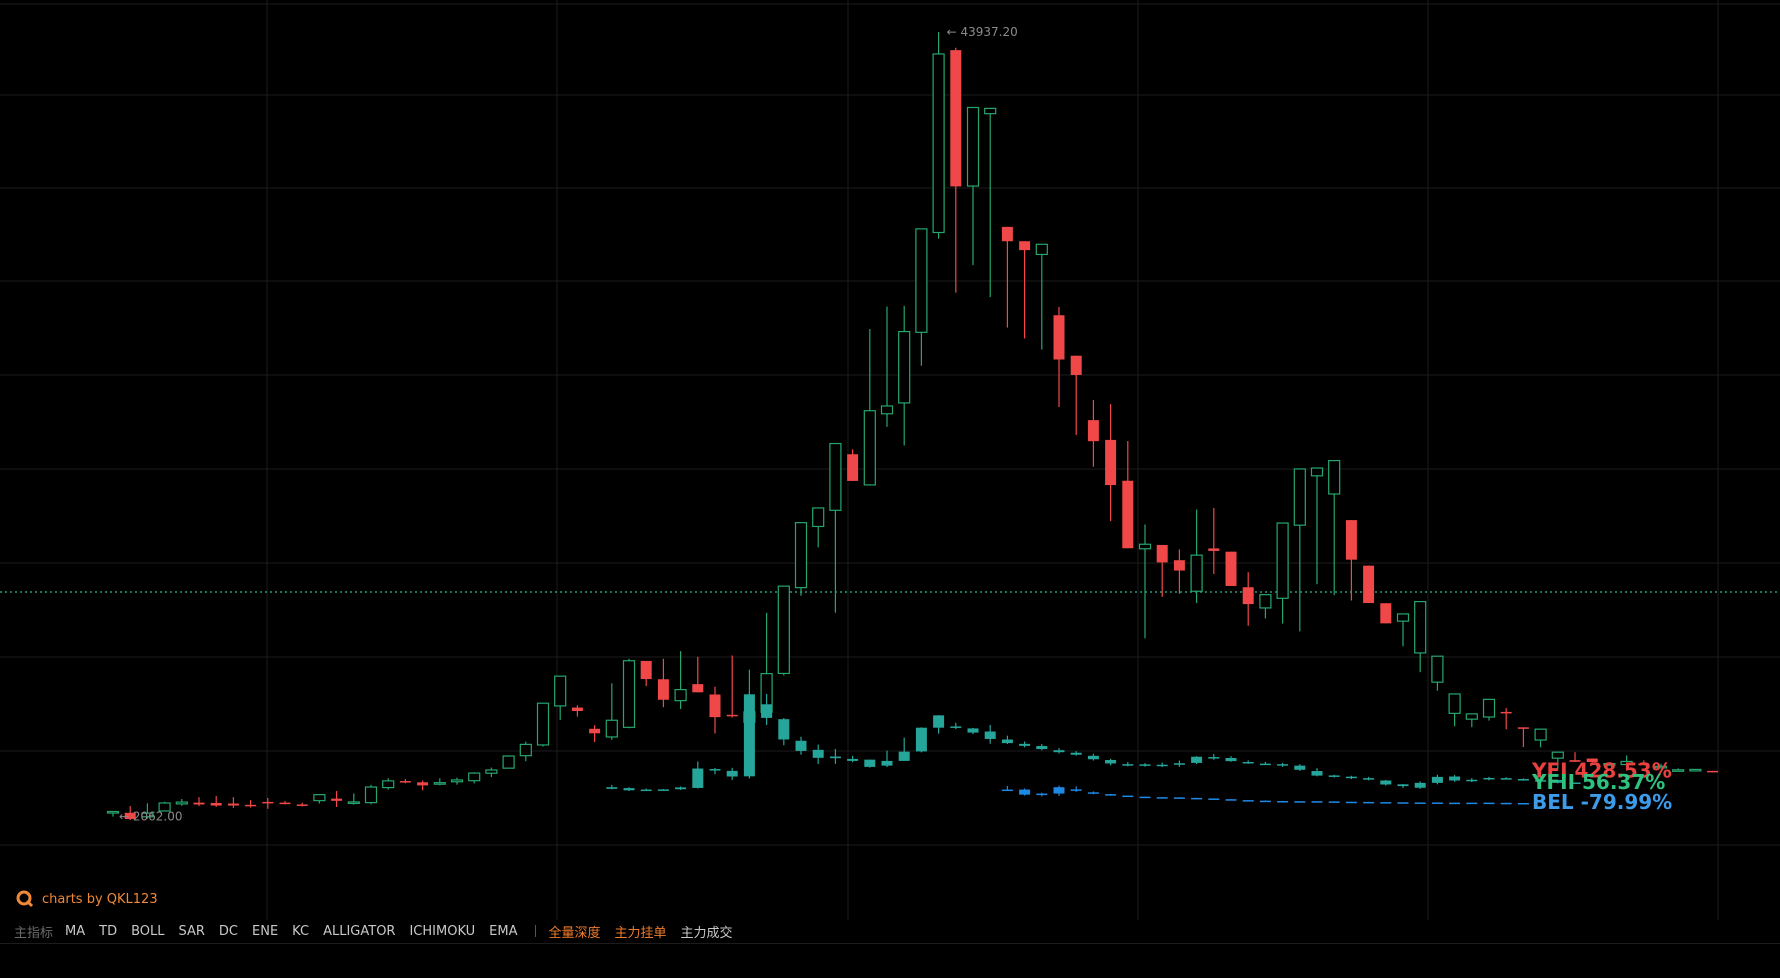  What do you see at coordinates (706, 933) in the screenshot?
I see `main-trades-toggle: 主力成交` at bounding box center [706, 933].